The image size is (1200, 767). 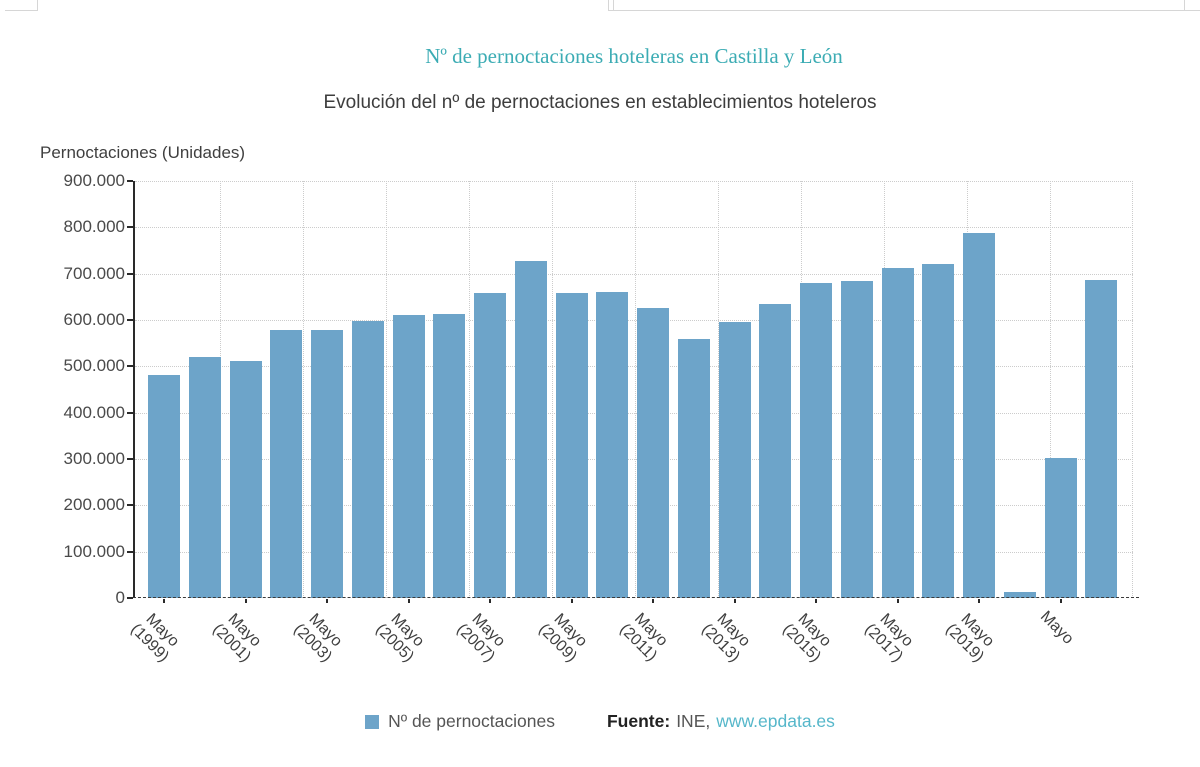 What do you see at coordinates (643, 637) in the screenshot?
I see `x-tick-label: Mayo (2011)` at bounding box center [643, 637].